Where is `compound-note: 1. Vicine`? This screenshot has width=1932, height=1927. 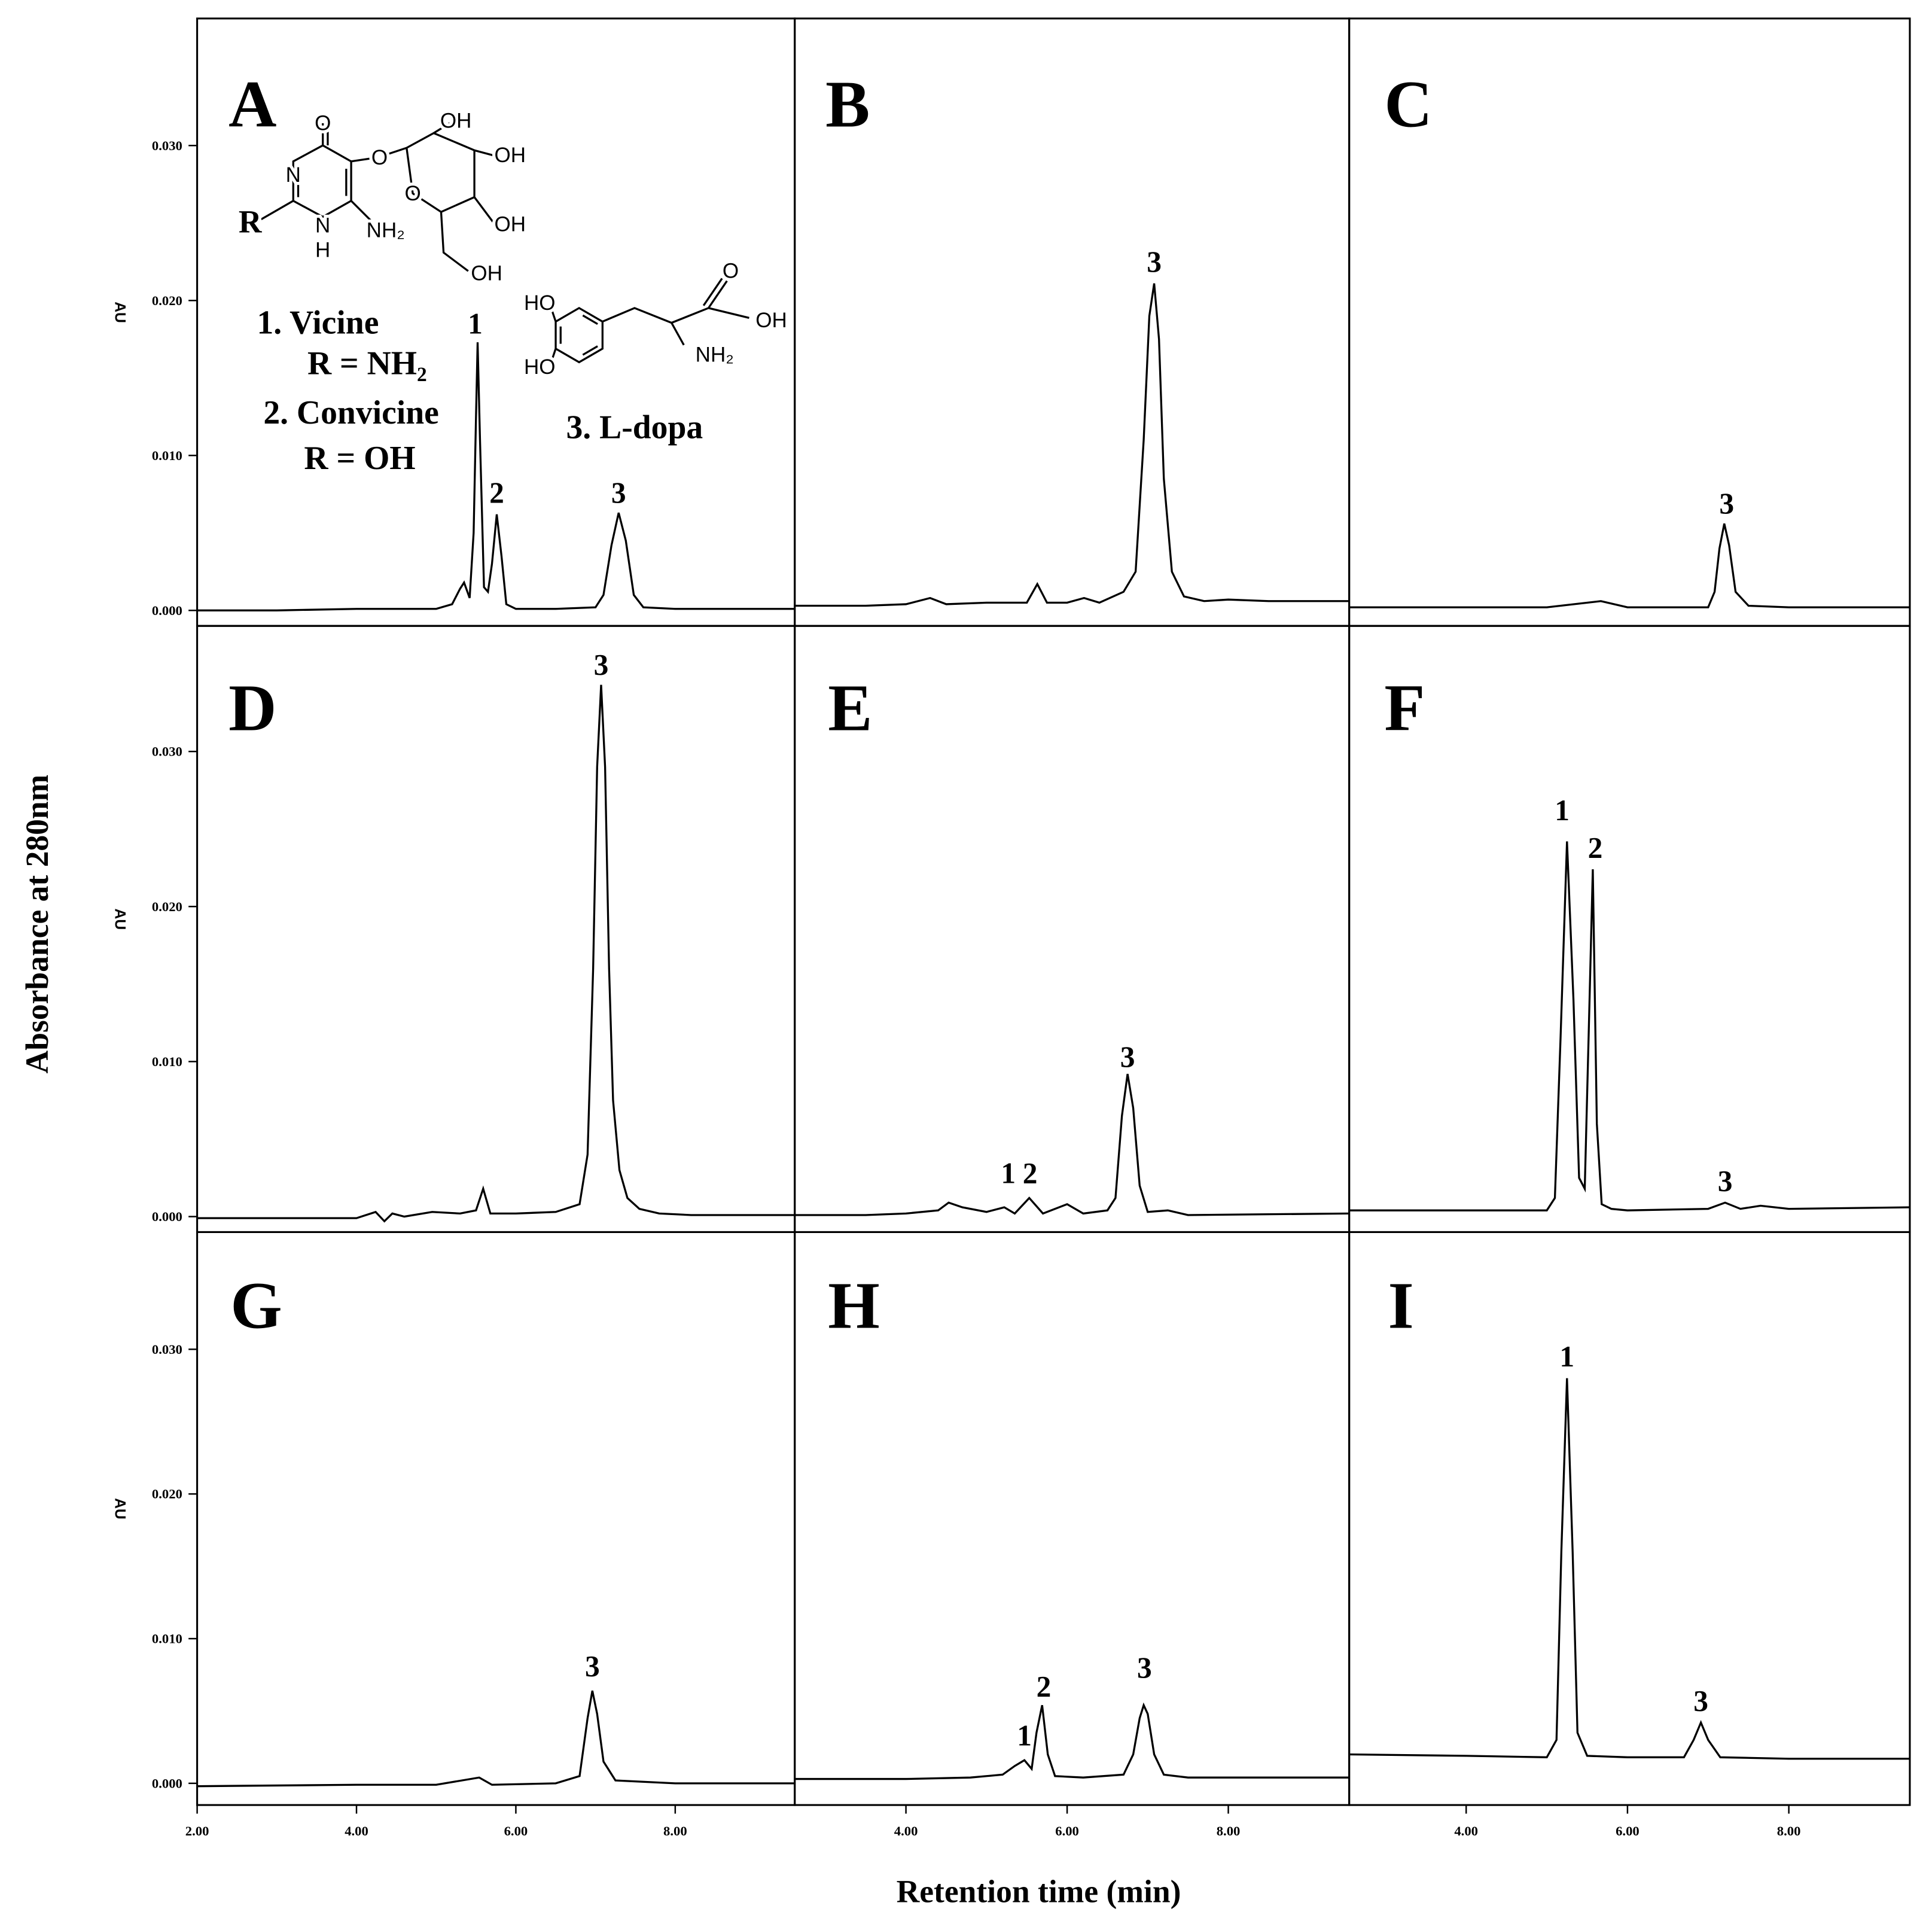 compound-note: 1. Vicine is located at coordinates (318, 323).